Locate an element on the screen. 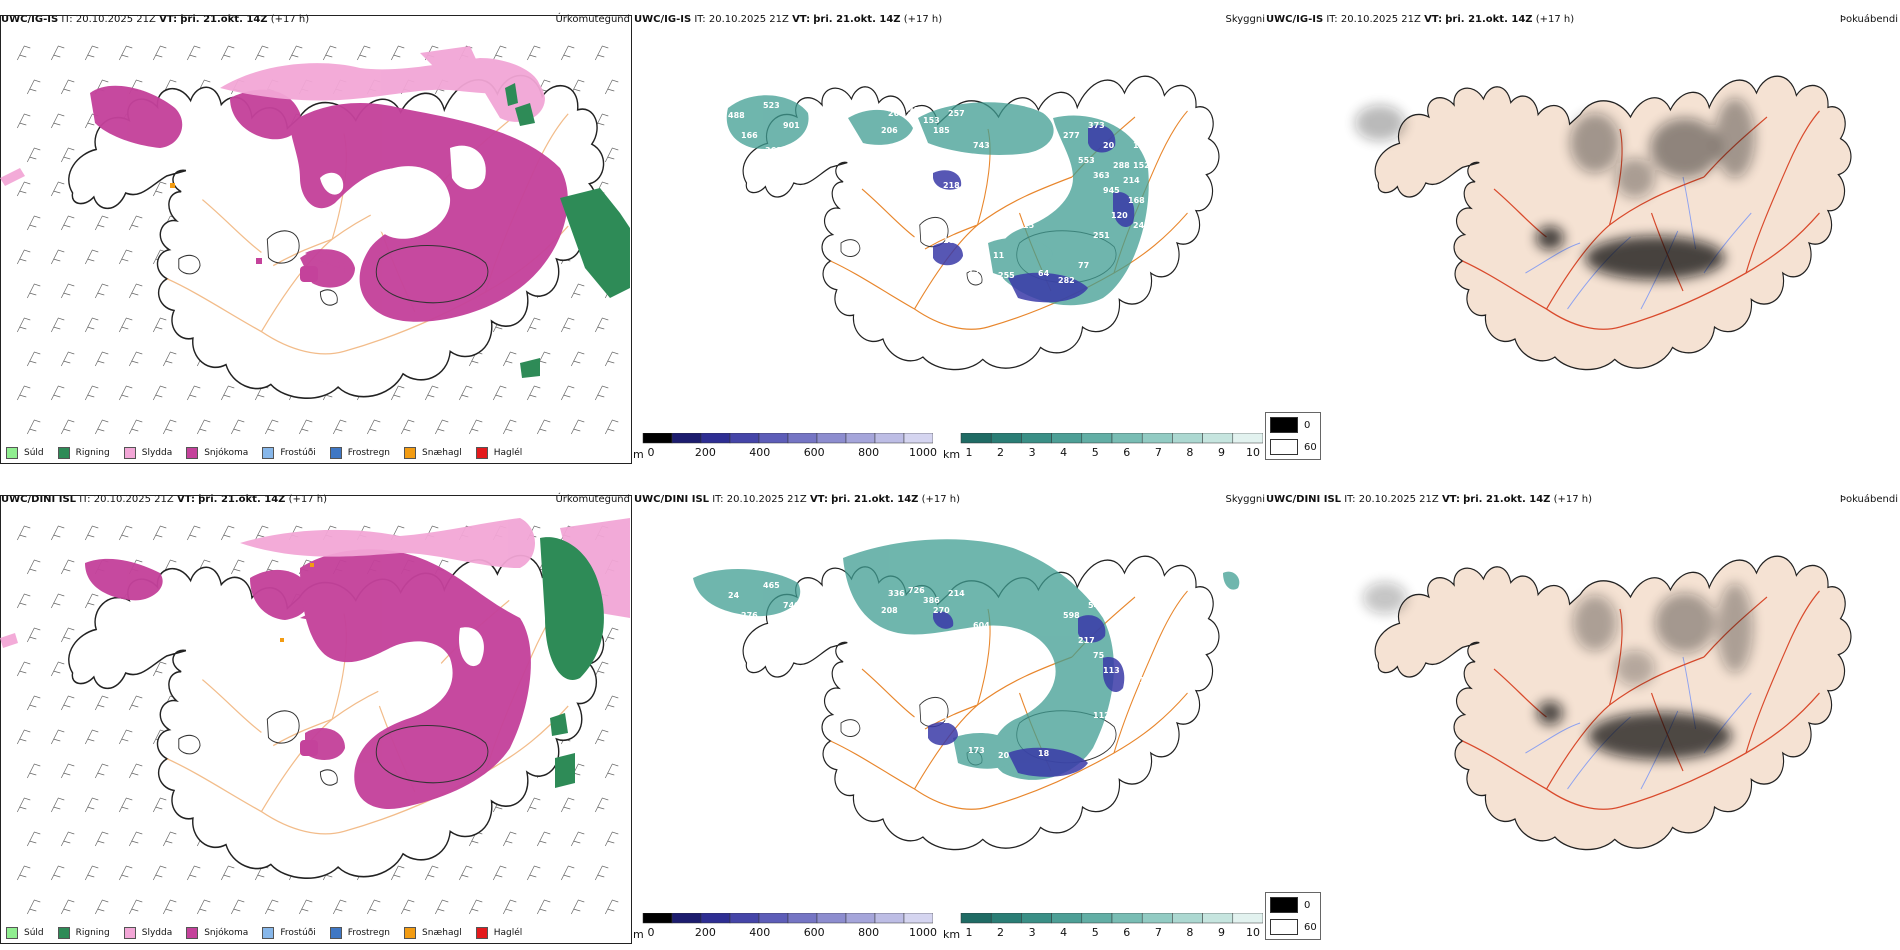  legend-item: Haglél is located at coordinates (498, 453).